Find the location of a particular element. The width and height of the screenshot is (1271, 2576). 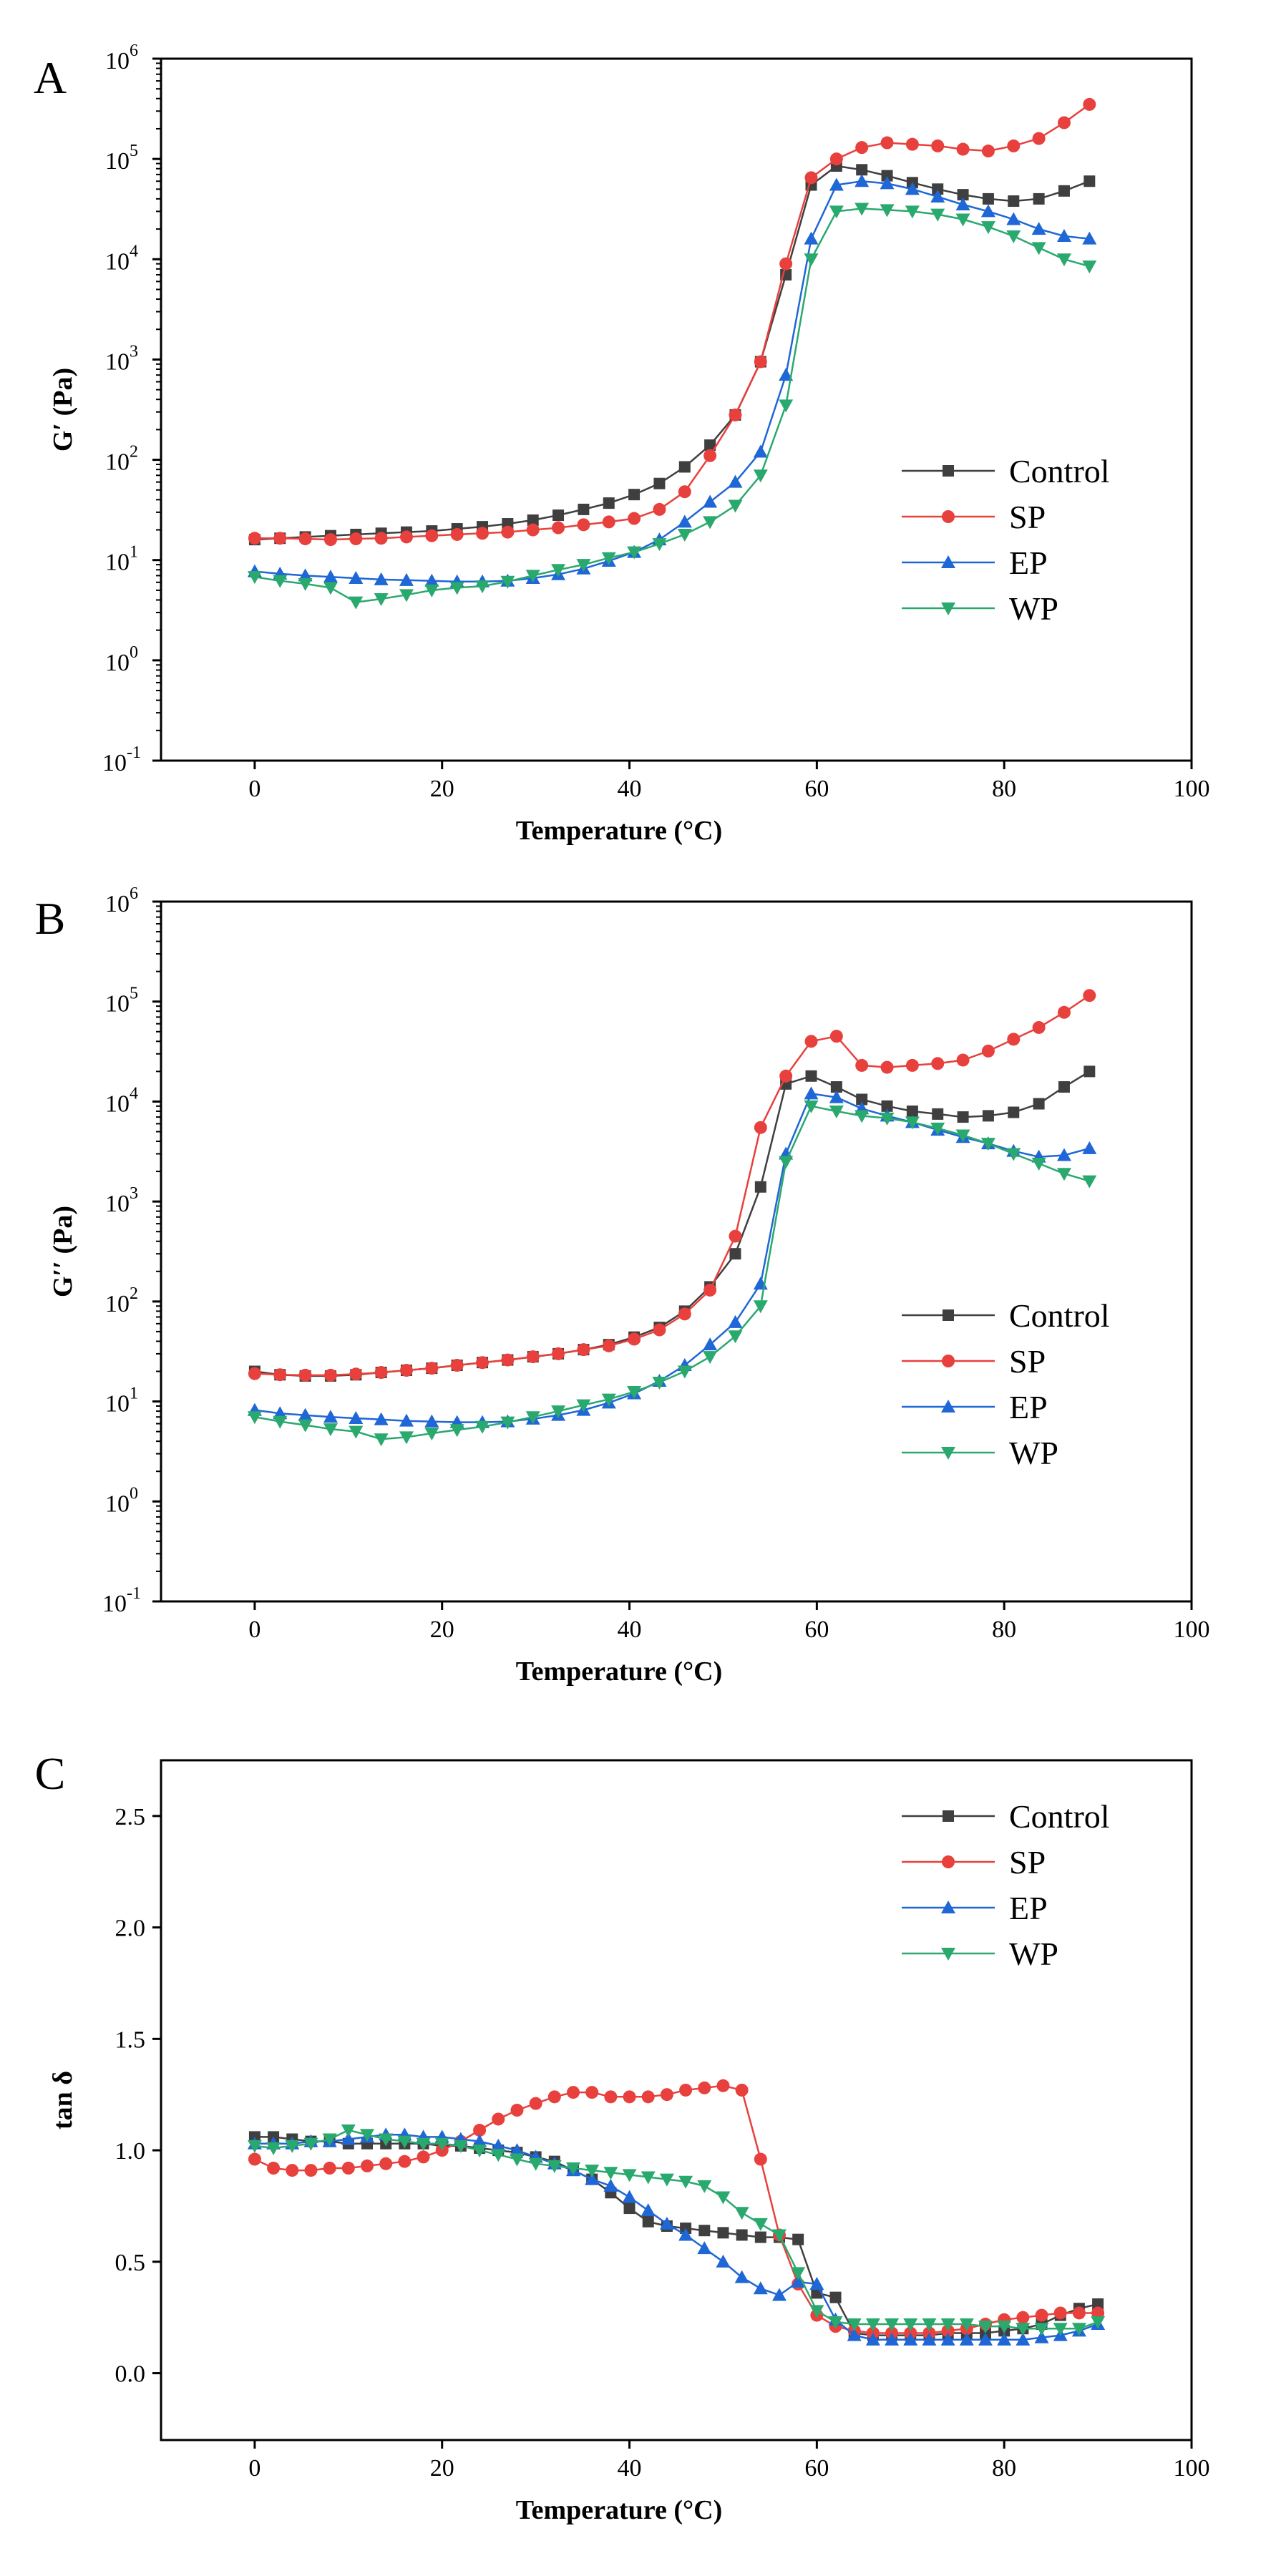

y-tick-label: 10³ is located at coordinates (121, 1200).